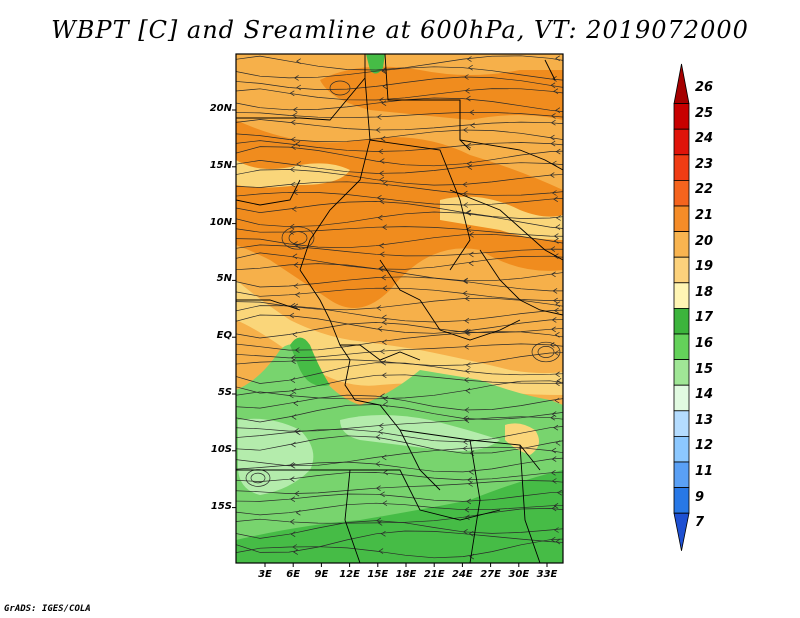 This screenshot has width=800, height=618. What do you see at coordinates (349, 574) in the screenshot?
I see `lon-label: 12E` at bounding box center [349, 574].